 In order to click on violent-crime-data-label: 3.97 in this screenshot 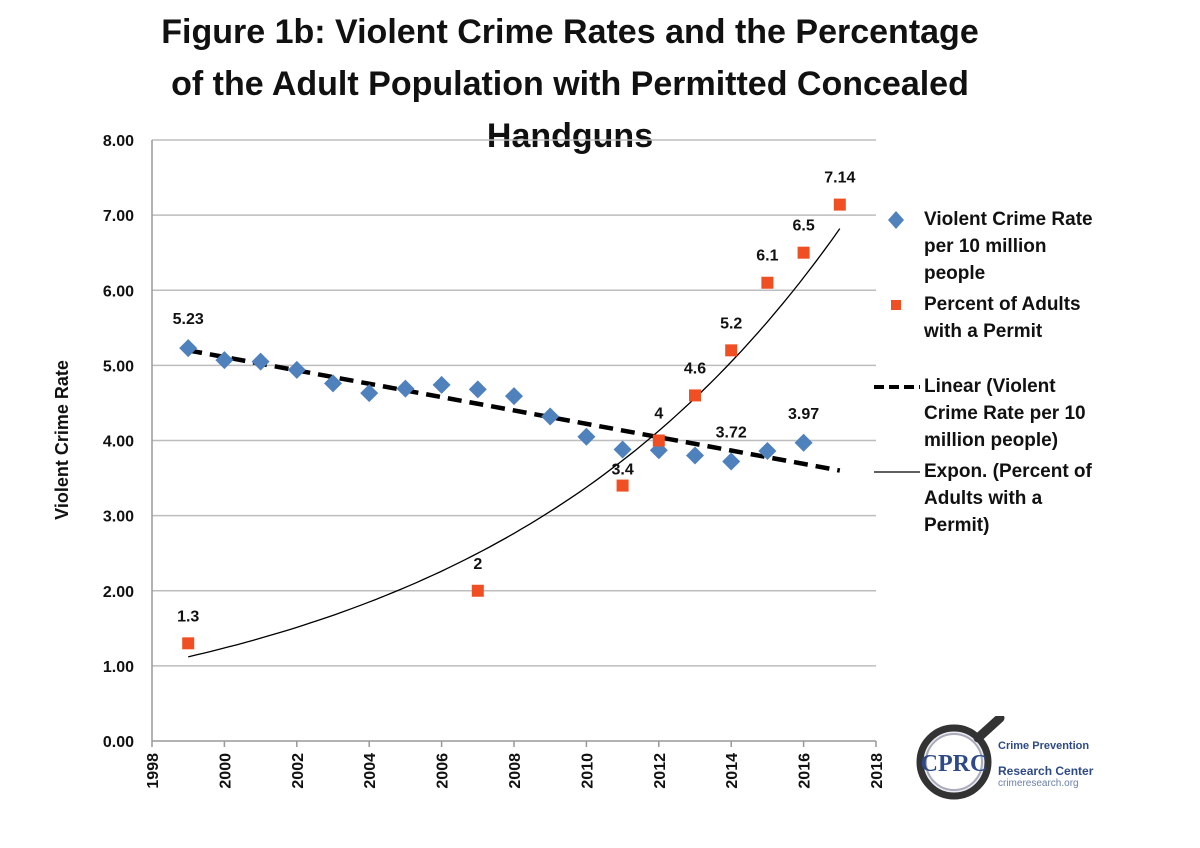, I will do `click(803, 414)`.